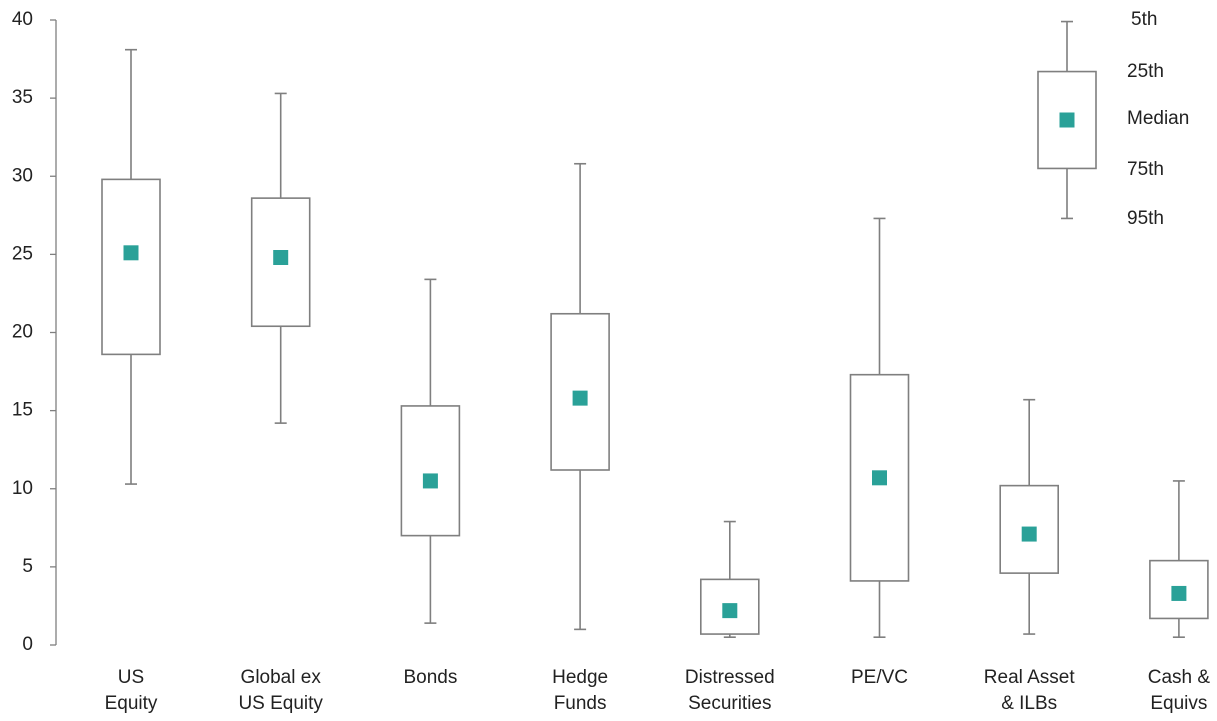  Describe the element at coordinates (1145, 71) in the screenshot. I see `legend-label-25th: 25th` at that location.